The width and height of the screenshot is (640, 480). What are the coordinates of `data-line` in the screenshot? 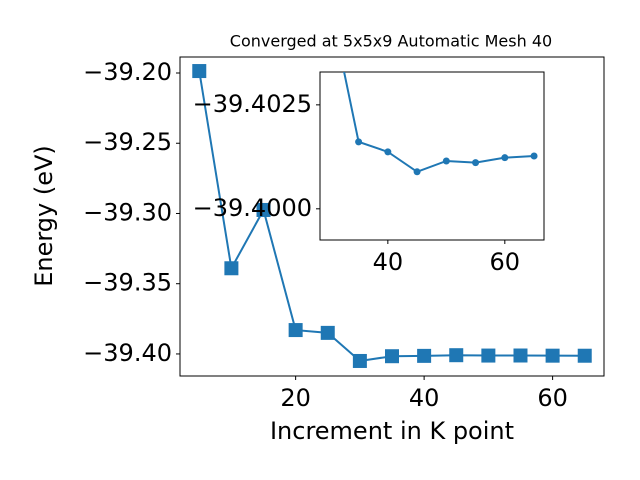 It's located at (439, 122).